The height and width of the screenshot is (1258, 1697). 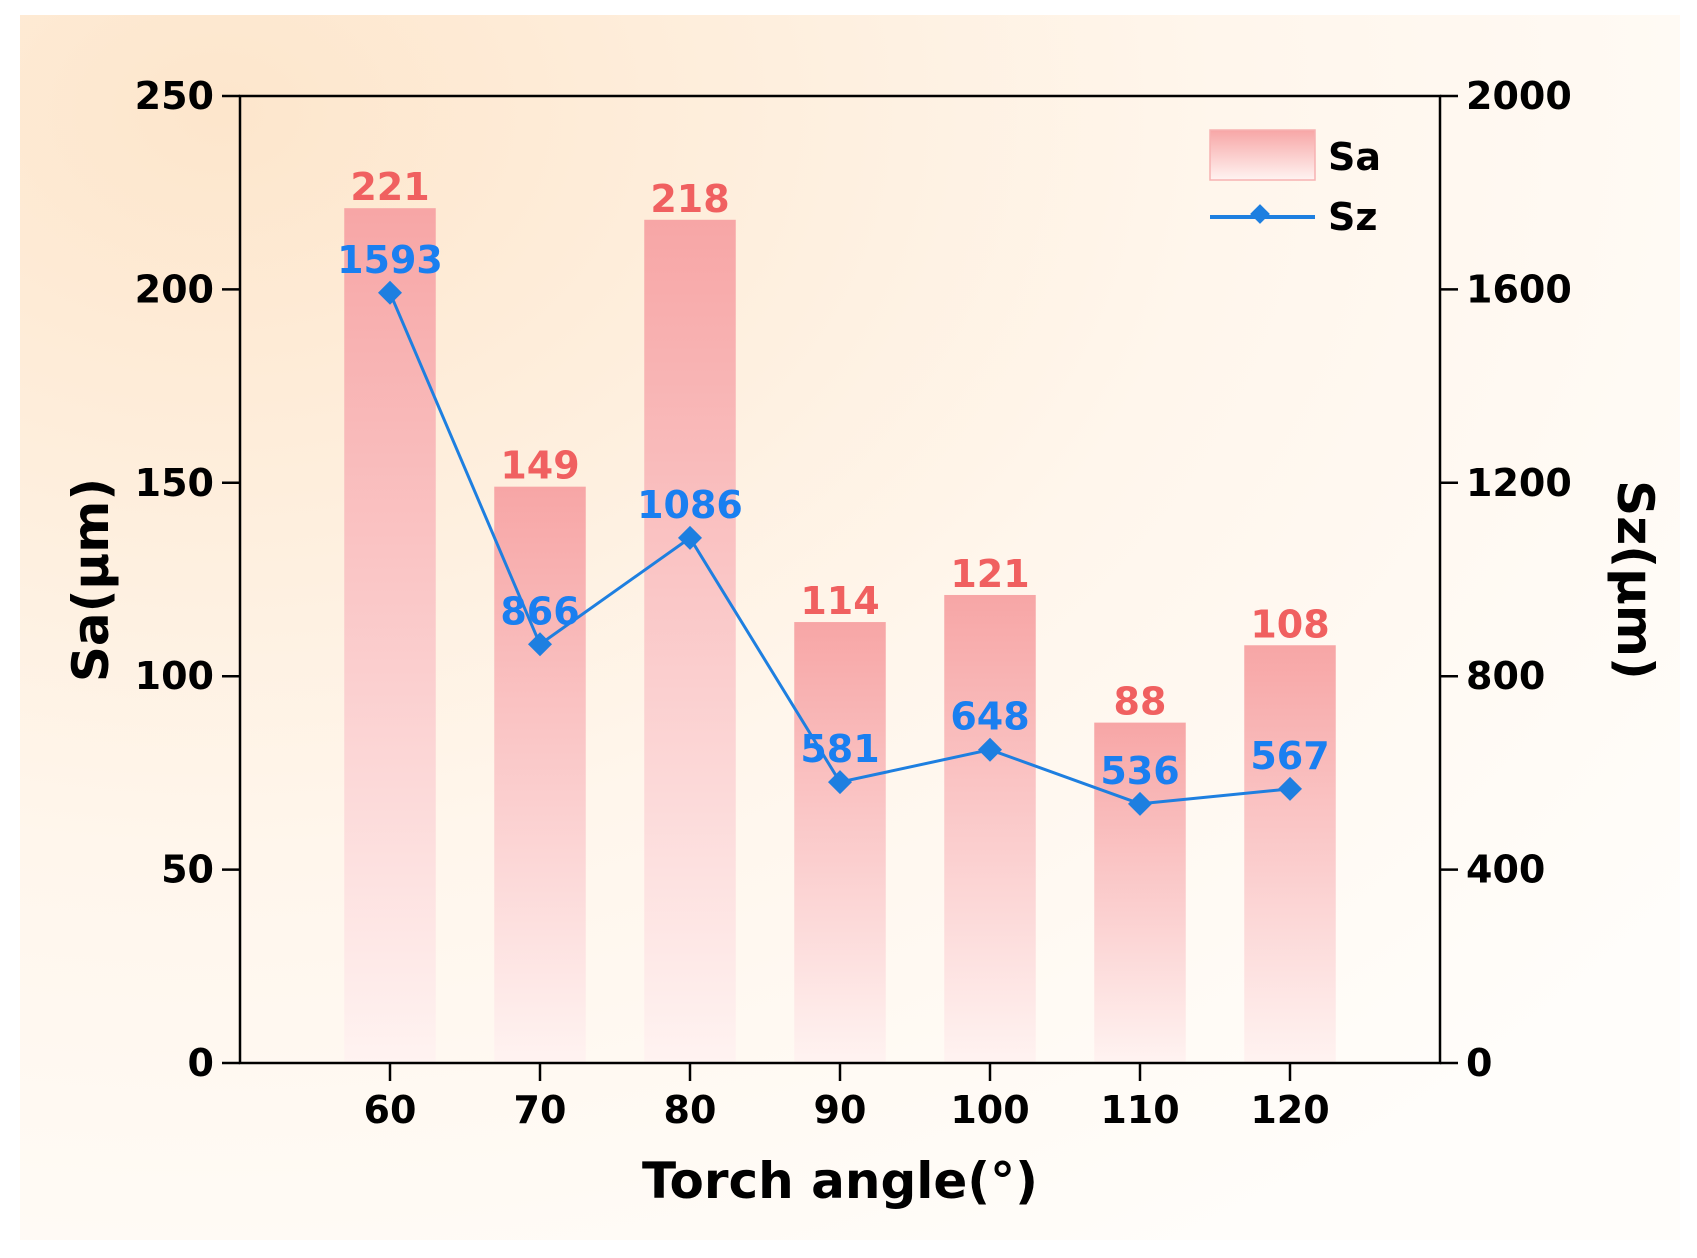 I want to click on y-tick-label: 250, so click(x=174, y=96).